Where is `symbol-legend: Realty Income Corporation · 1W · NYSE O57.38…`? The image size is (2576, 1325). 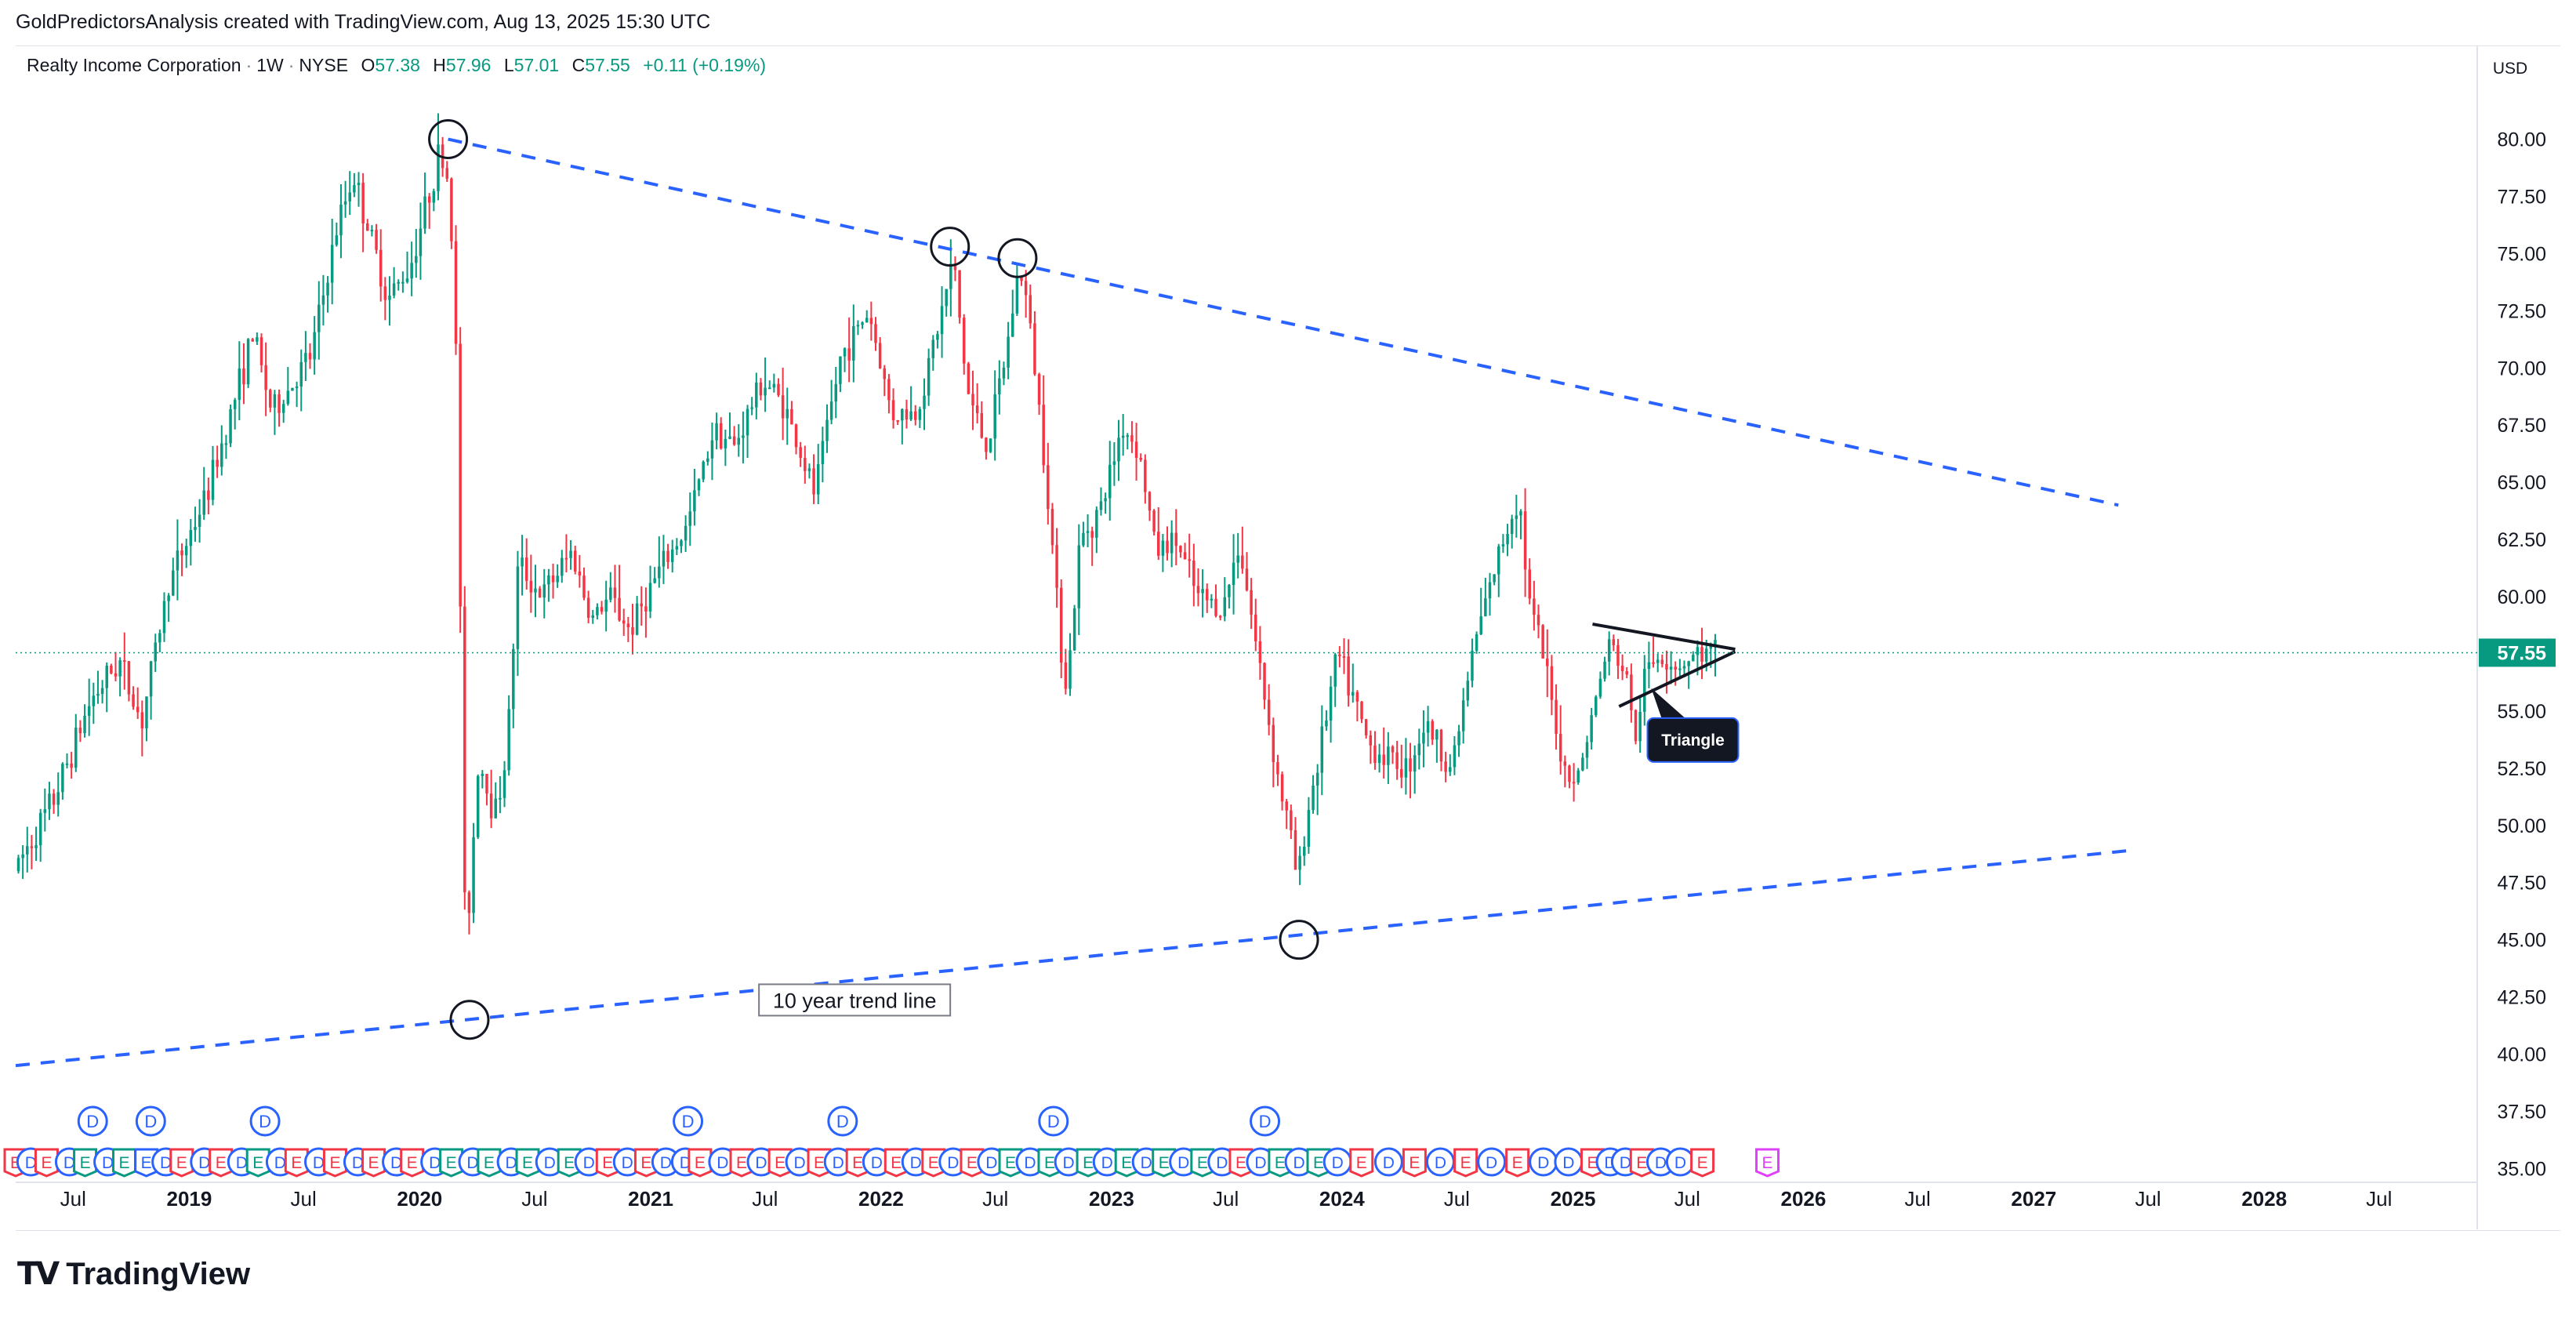
symbol-legend: Realty Income Corporation · 1W · NYSE O57.38… is located at coordinates (396, 65).